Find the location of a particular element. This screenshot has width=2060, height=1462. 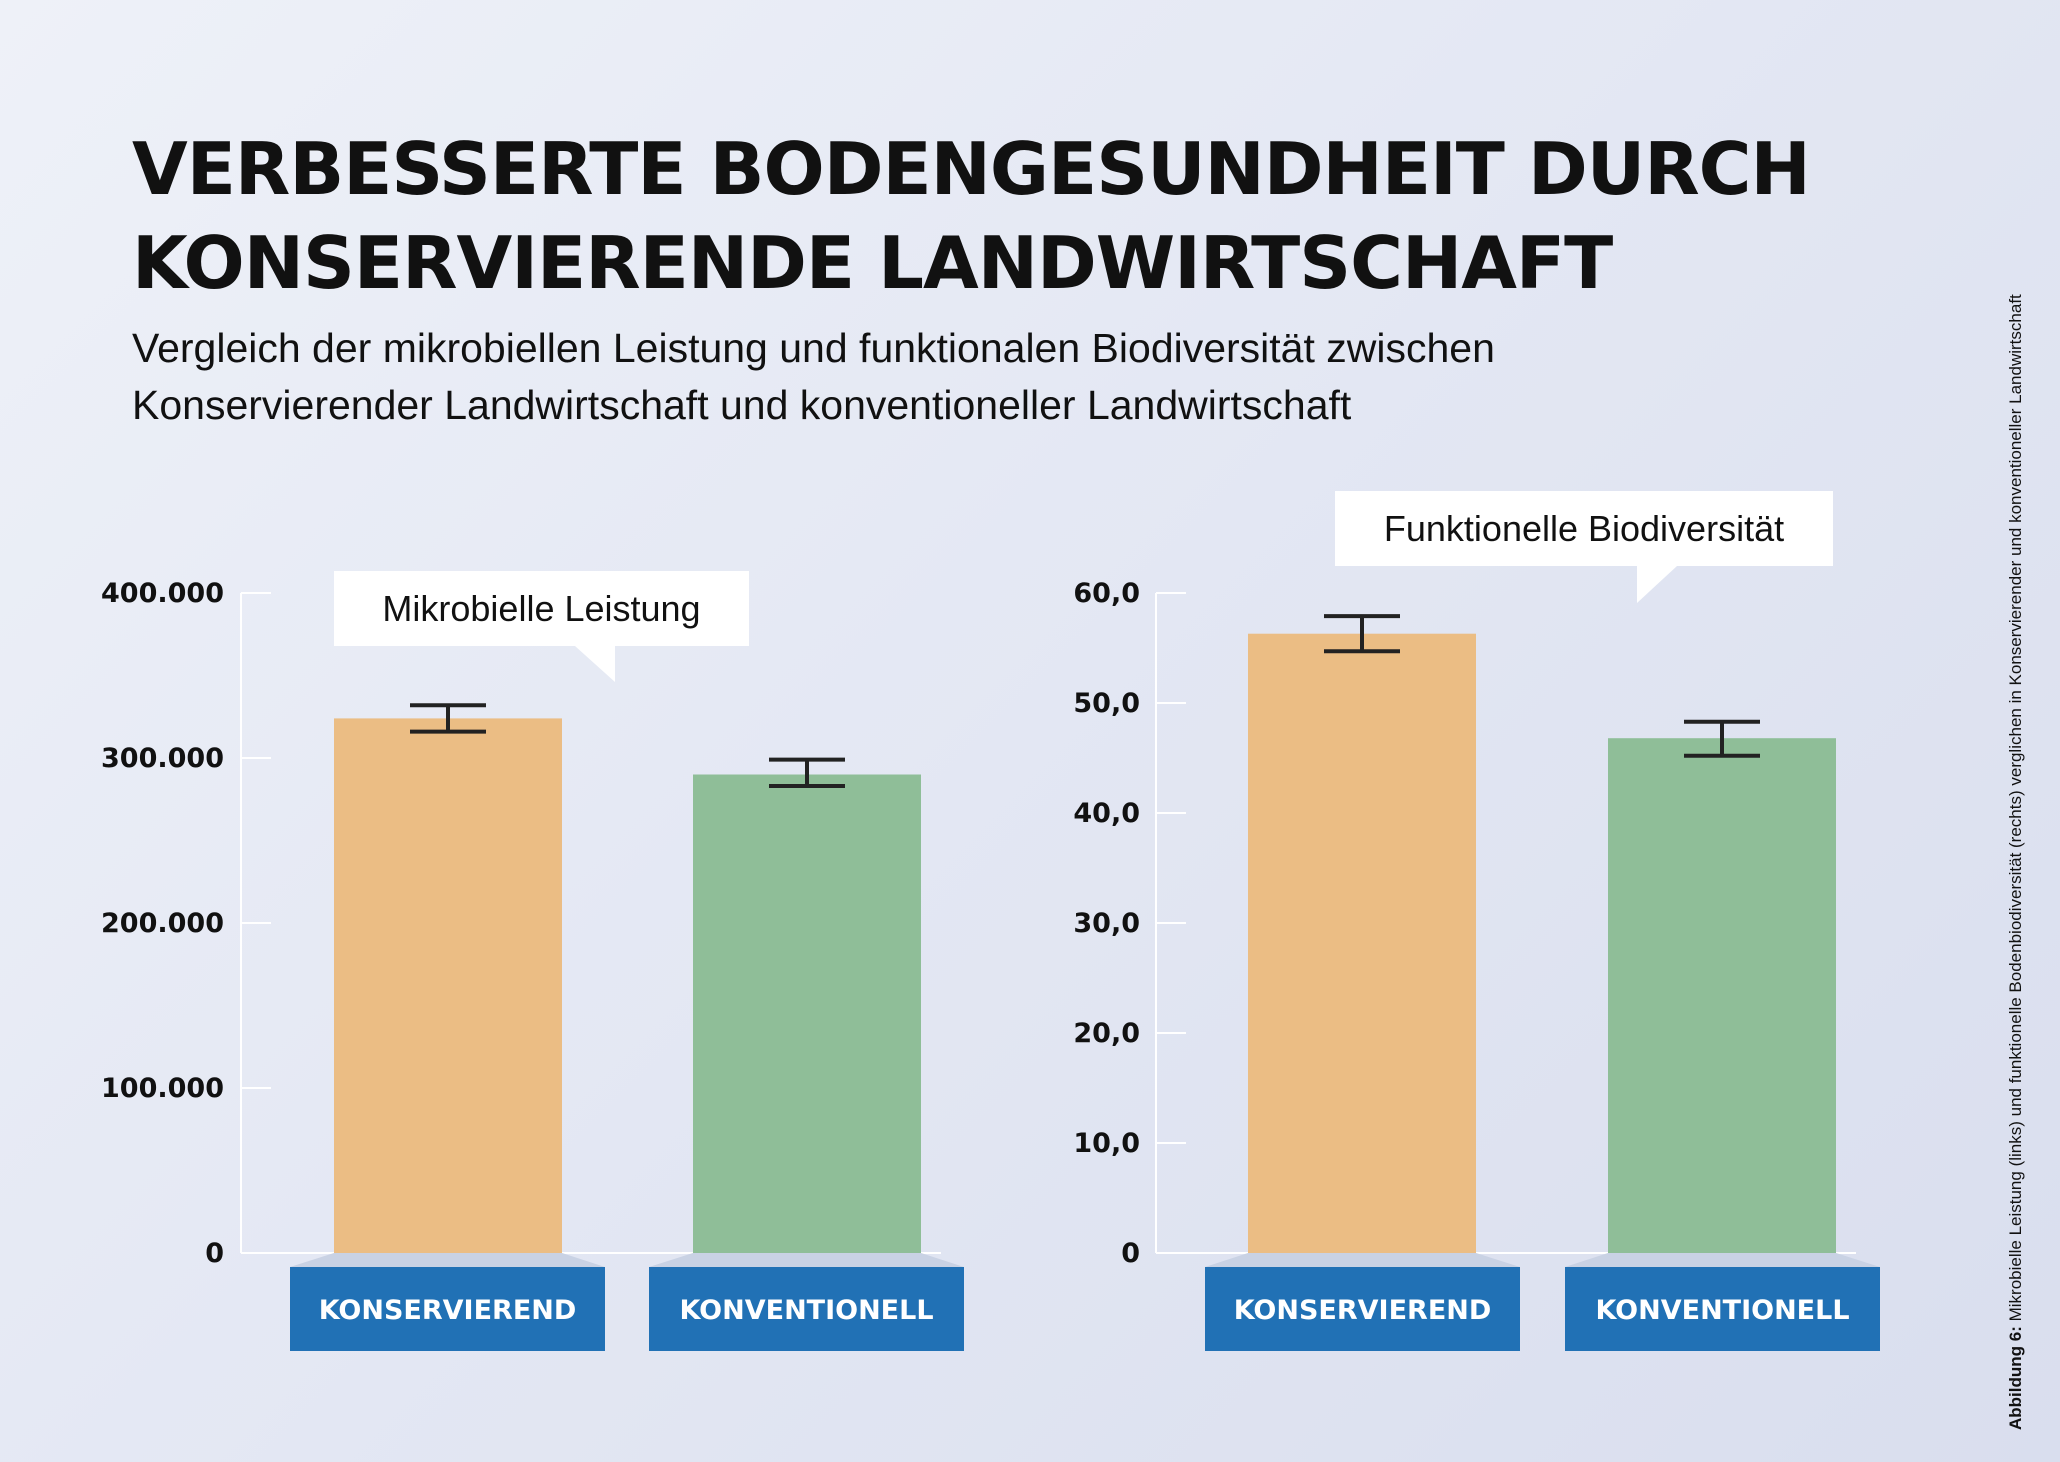

y-tick-label: 40,0 is located at coordinates (1106, 813).